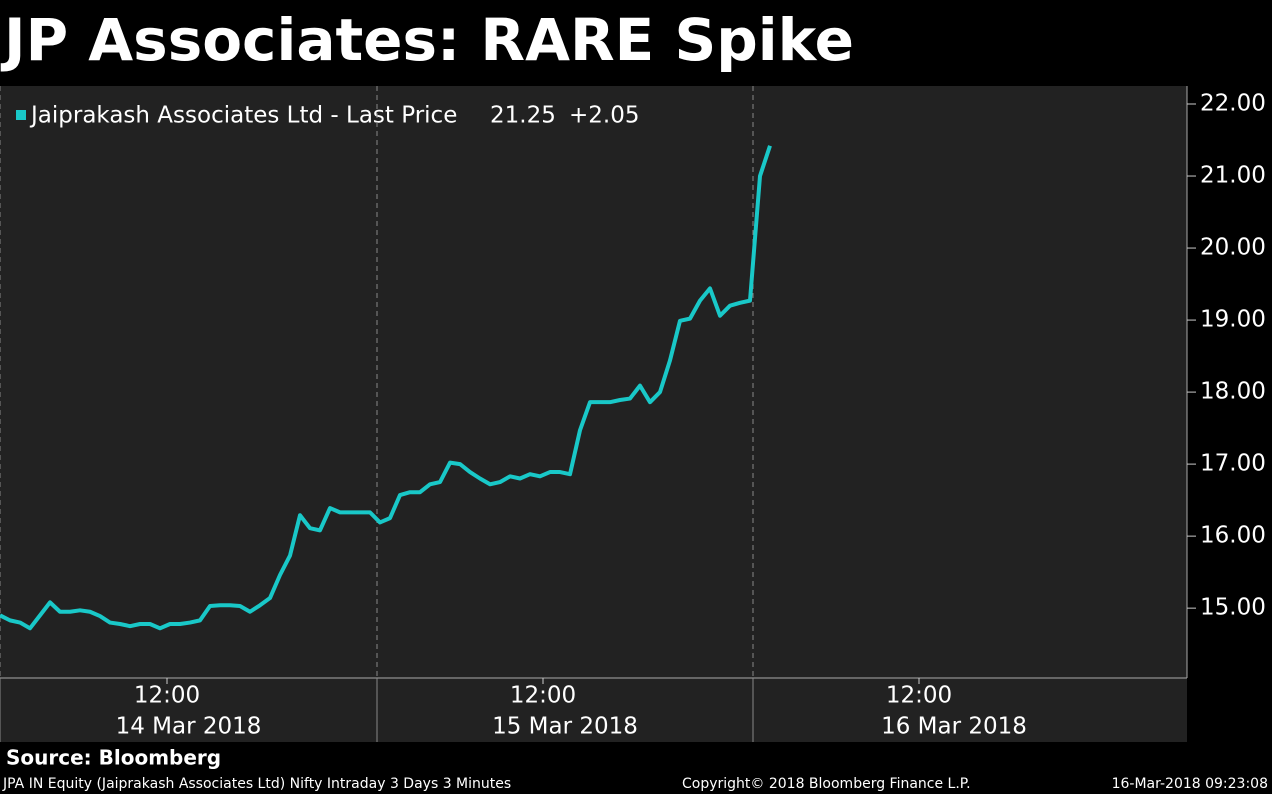 This screenshot has width=1272, height=794. Describe the element at coordinates (826, 784) in the screenshot. I see `footer-center: Copyright© 2018 Bloomberg Finance L.P.` at that location.